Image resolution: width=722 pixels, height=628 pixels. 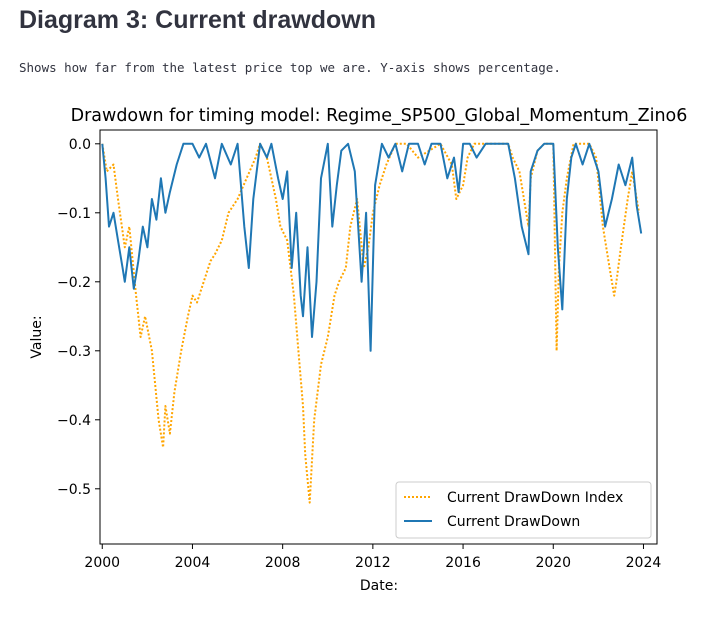 What do you see at coordinates (644, 563) in the screenshot?
I see `x-tick-label: 2024` at bounding box center [644, 563].